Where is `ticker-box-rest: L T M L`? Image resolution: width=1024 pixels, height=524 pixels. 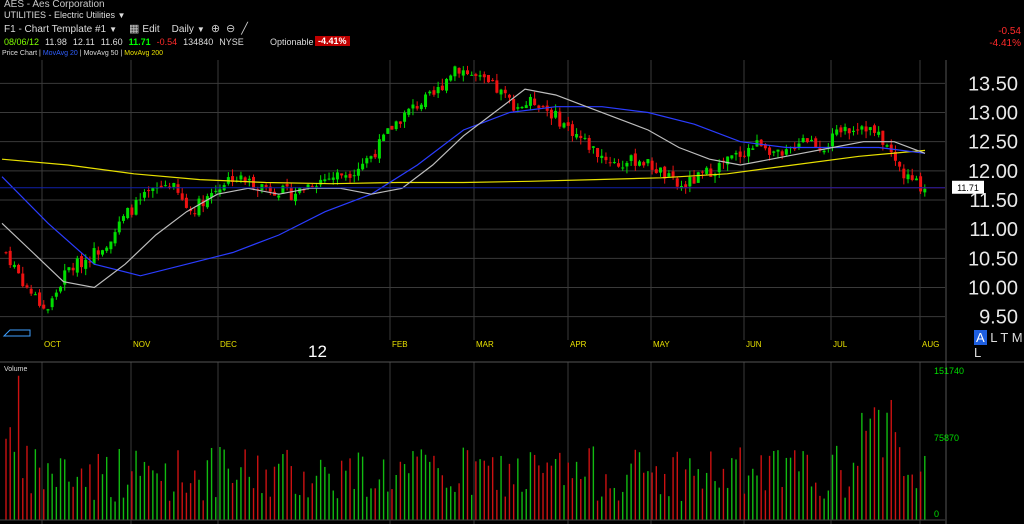 ticker-box-rest: L T M L is located at coordinates (998, 345).